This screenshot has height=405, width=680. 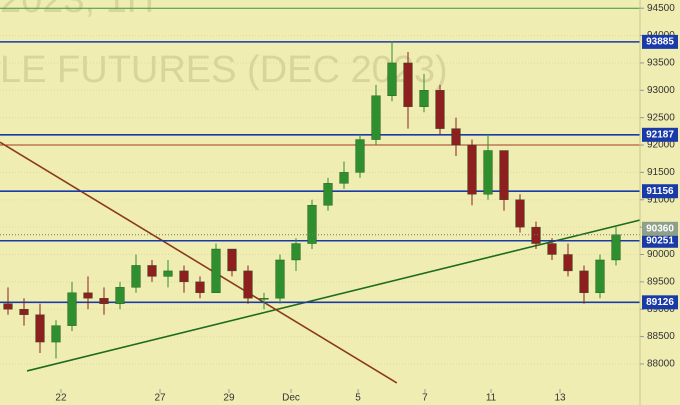 What do you see at coordinates (661, 281) in the screenshot?
I see `y-tick-label: 89500` at bounding box center [661, 281].